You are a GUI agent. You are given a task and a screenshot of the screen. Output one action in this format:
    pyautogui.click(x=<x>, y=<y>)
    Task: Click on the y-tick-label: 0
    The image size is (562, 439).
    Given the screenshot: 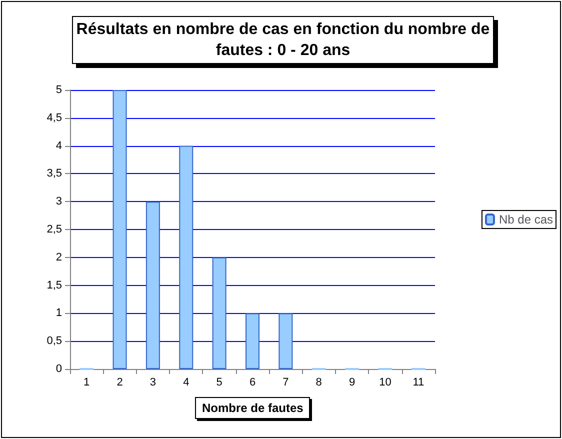 What is the action you would take?
    pyautogui.click(x=59, y=369)
    